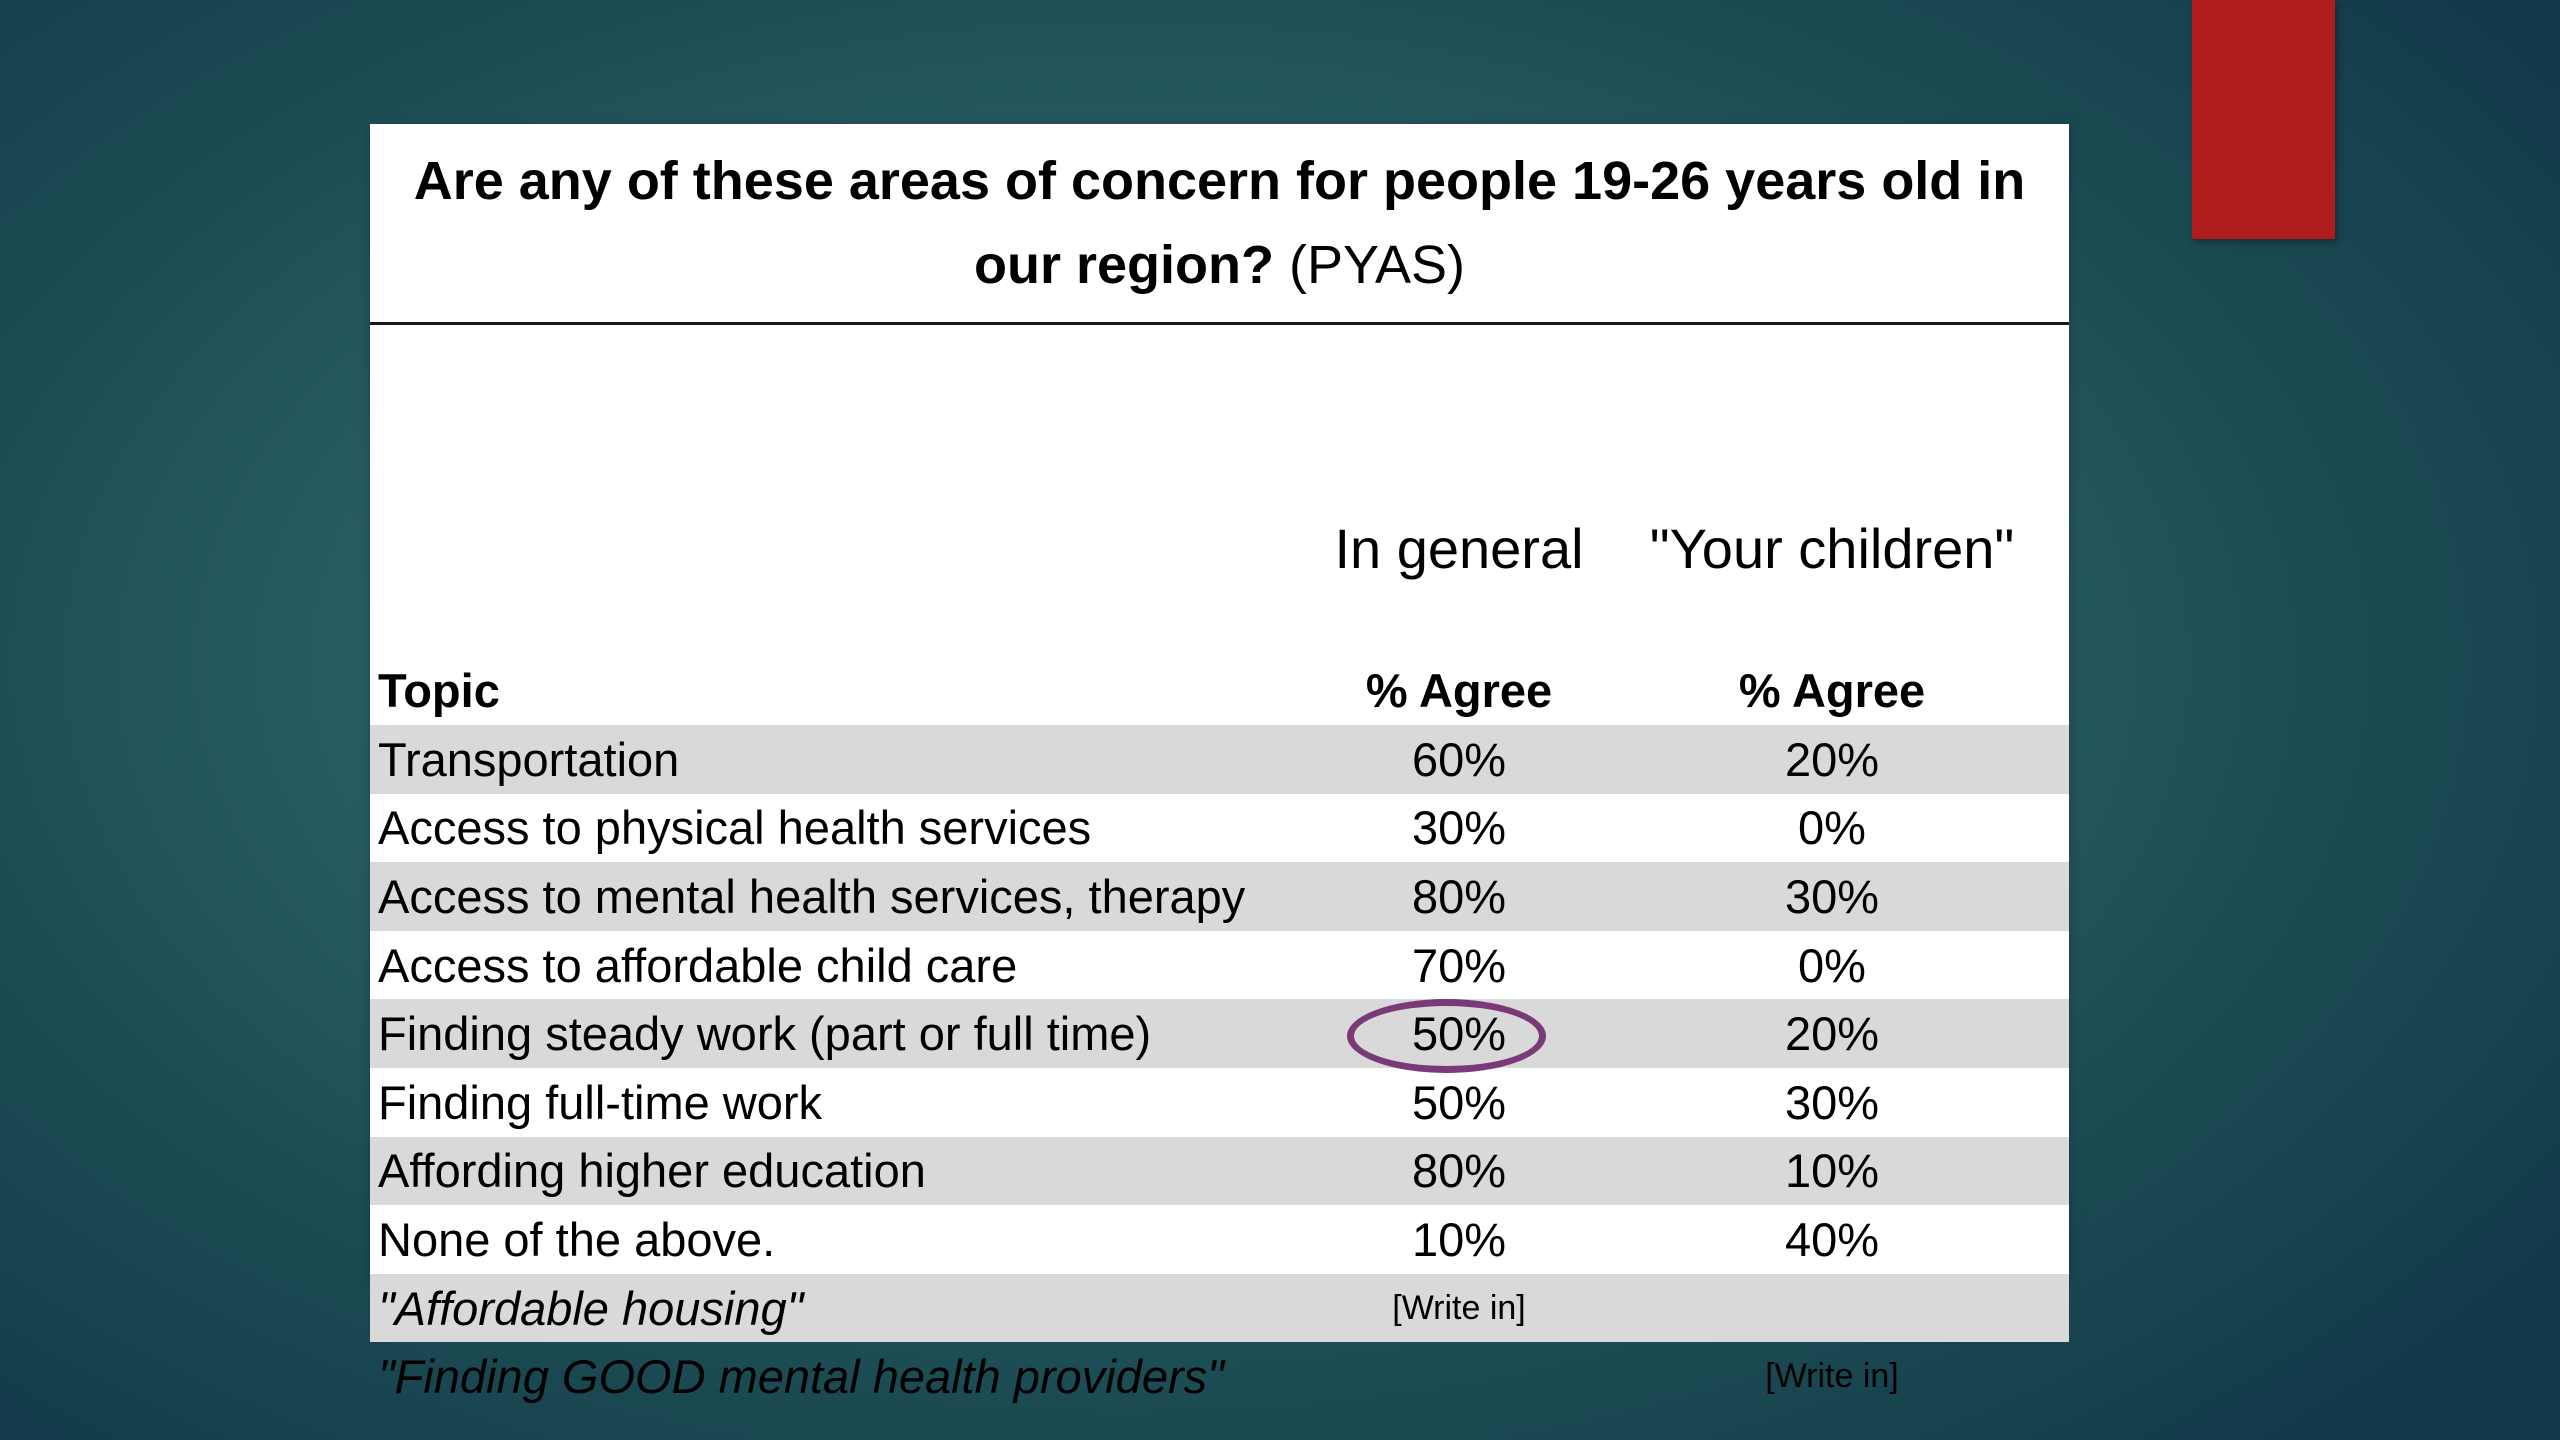 The height and width of the screenshot is (1440, 2560). Describe the element at coordinates (1832, 1239) in the screenshot. I see `row-children-value: 40%` at that location.